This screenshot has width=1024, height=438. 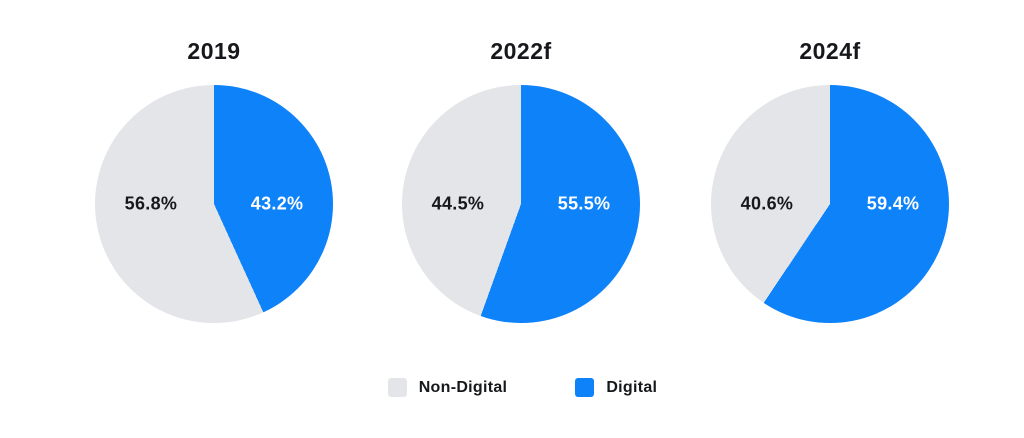 What do you see at coordinates (521, 51) in the screenshot?
I see `pie-title-2022f: 2022f` at bounding box center [521, 51].